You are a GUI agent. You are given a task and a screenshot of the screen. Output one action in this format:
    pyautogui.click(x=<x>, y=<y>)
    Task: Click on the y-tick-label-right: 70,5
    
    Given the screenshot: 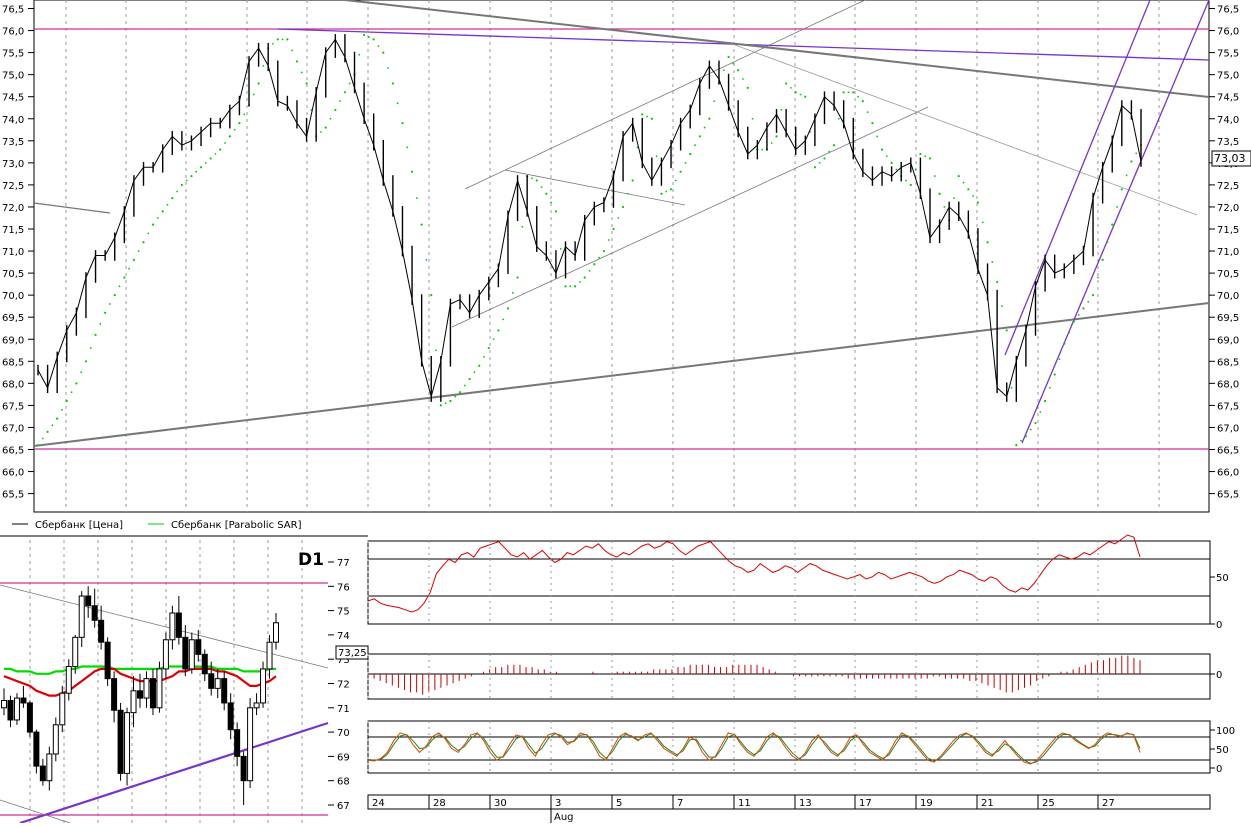 What is the action you would take?
    pyautogui.click(x=1228, y=274)
    